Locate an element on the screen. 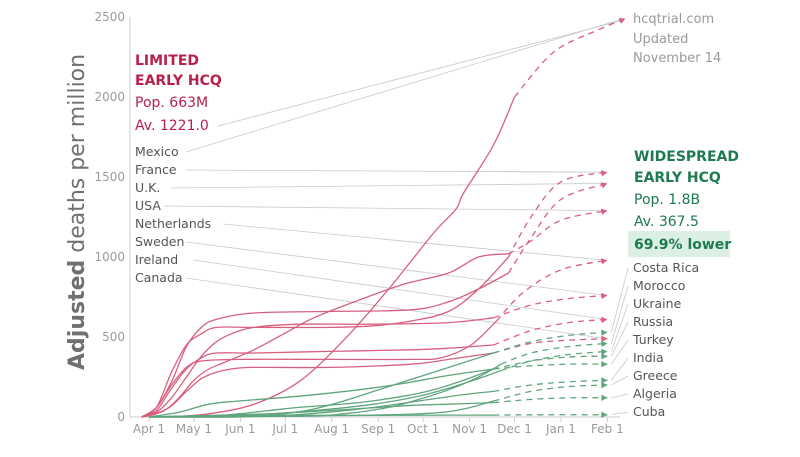 The image size is (800, 457). widespread-title-line2: EARLY HCQ is located at coordinates (677, 178).